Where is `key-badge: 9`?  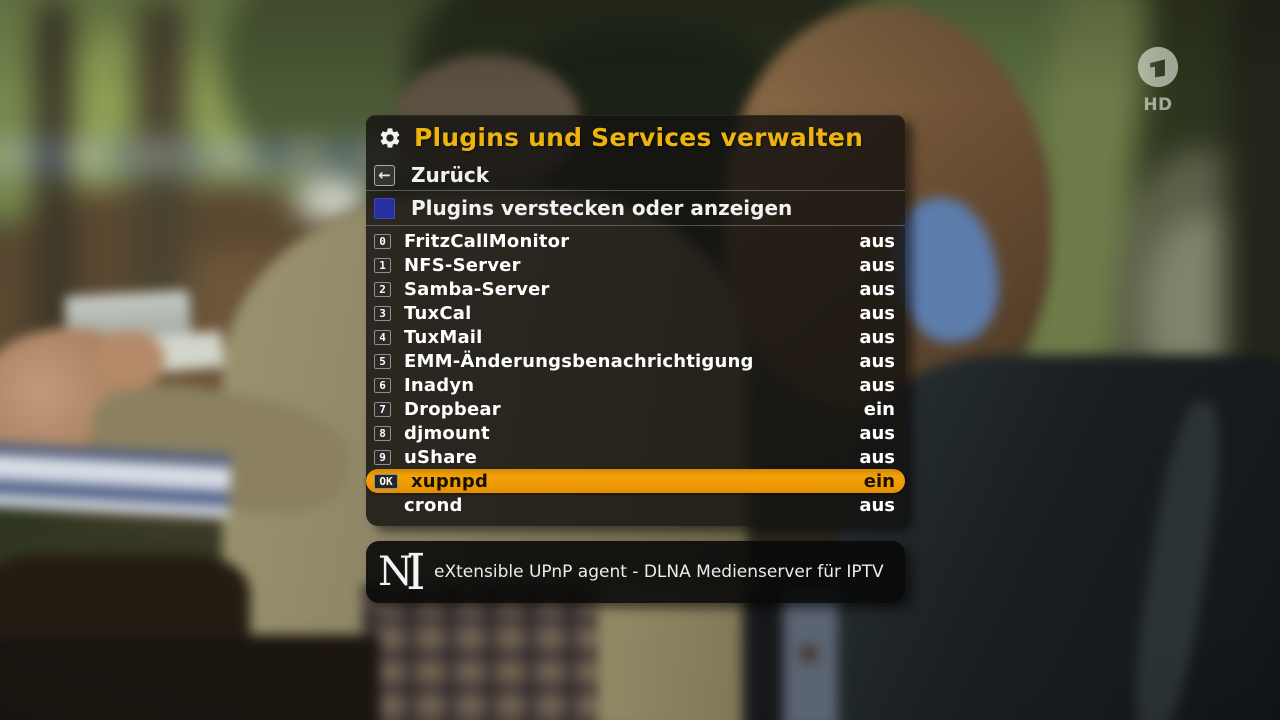 key-badge: 9 is located at coordinates (382, 457).